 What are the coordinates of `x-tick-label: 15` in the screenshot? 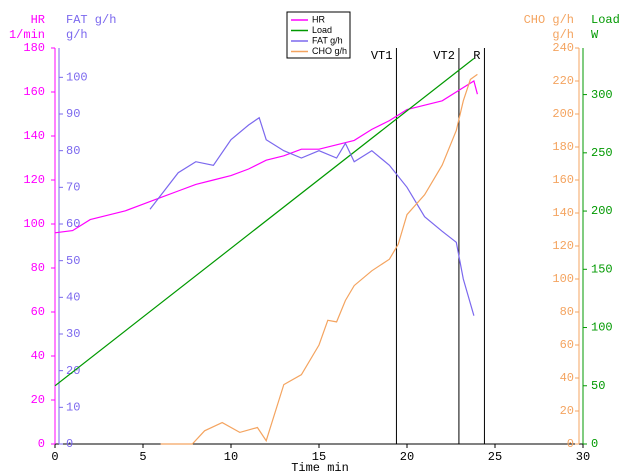 It's located at (319, 457).